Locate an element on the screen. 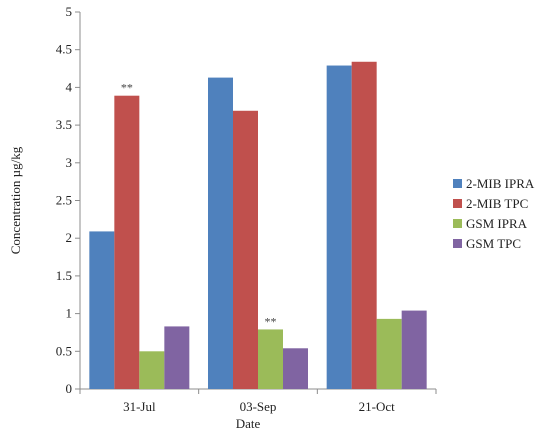  y-tick-label: 0 is located at coordinates (69, 388).